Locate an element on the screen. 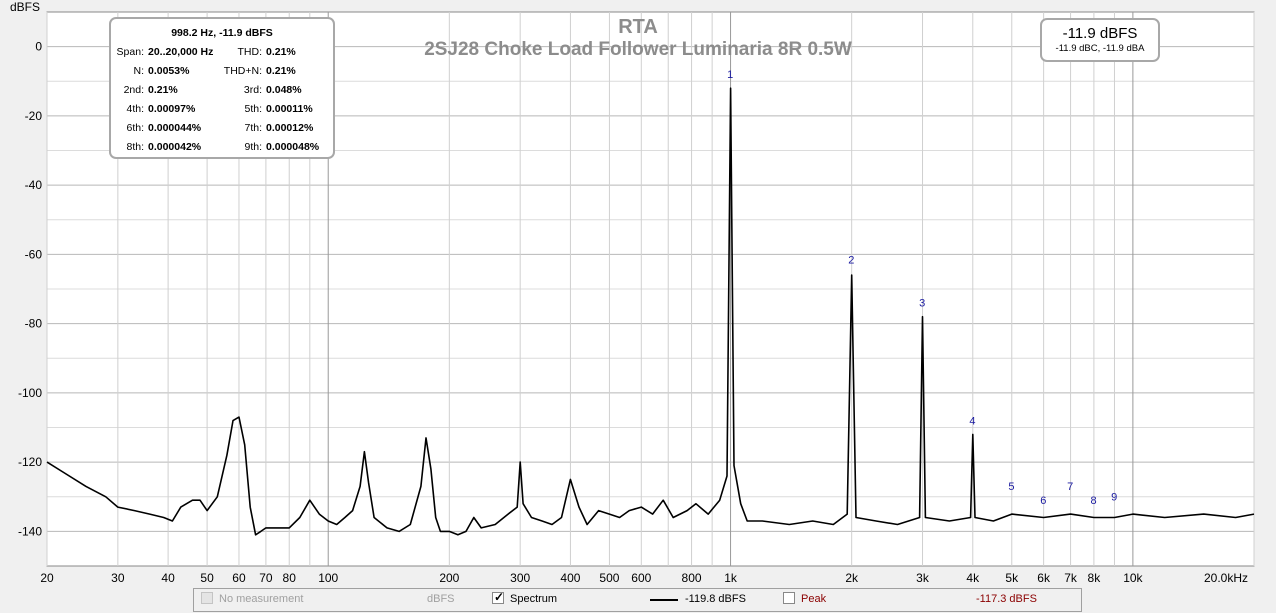  stats-value: 0.000042% is located at coordinates (175, 147).